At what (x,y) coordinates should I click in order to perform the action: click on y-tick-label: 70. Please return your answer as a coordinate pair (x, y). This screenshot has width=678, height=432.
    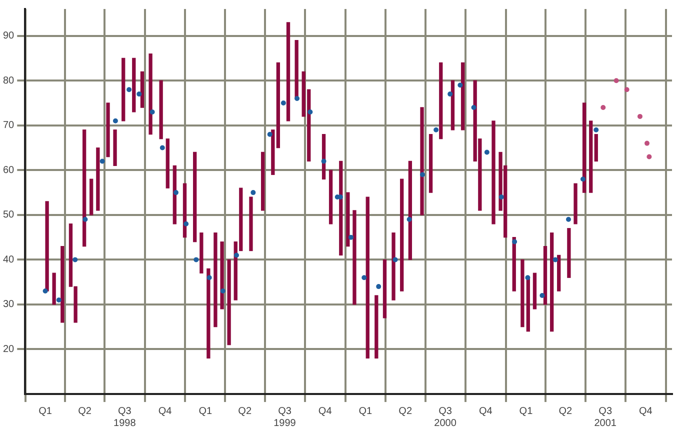
    Looking at the image, I should click on (9, 126).